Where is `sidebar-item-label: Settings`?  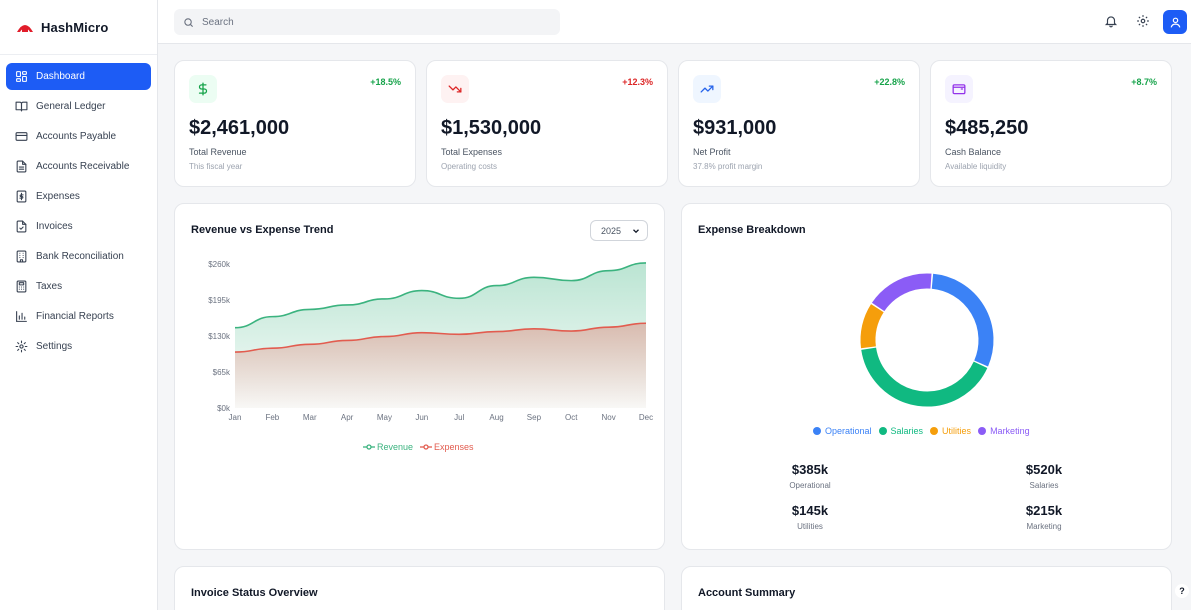
sidebar-item-label: Settings is located at coordinates (54, 346).